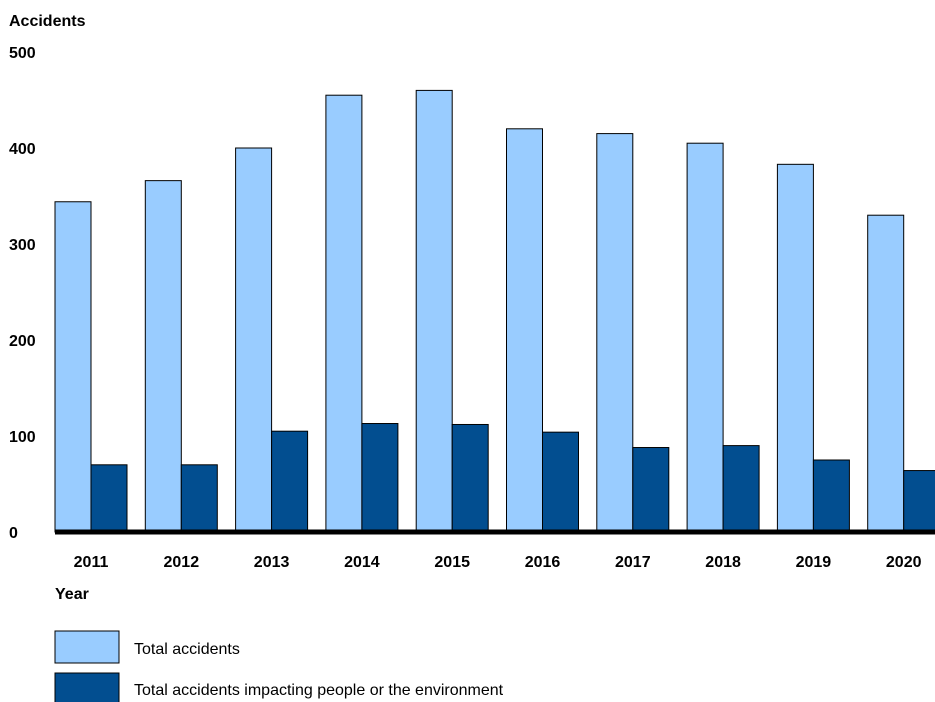 The image size is (935, 702). What do you see at coordinates (87, 647) in the screenshot?
I see `legend-swatch-total` at bounding box center [87, 647].